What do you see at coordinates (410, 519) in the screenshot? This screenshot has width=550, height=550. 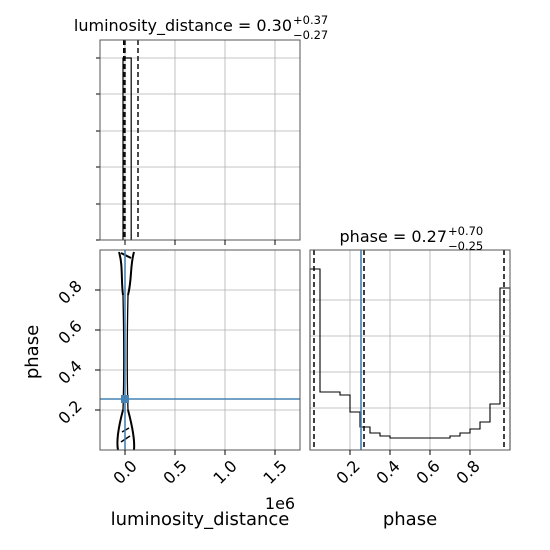 I see `phase-axis-label: phase` at bounding box center [410, 519].